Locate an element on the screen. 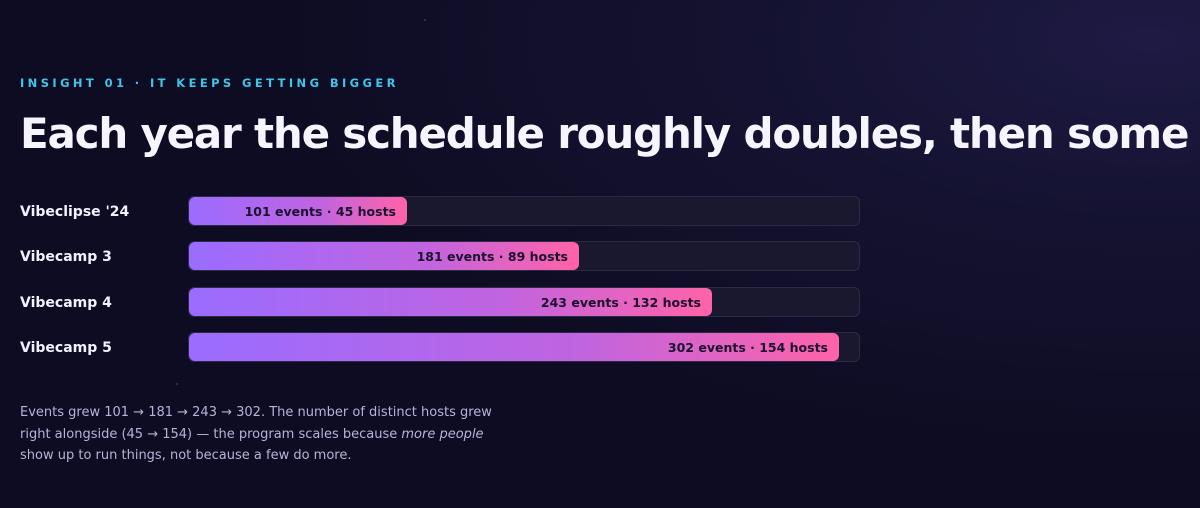 The width and height of the screenshot is (1200, 508). category-label: Vibecamp 3 is located at coordinates (66, 257).